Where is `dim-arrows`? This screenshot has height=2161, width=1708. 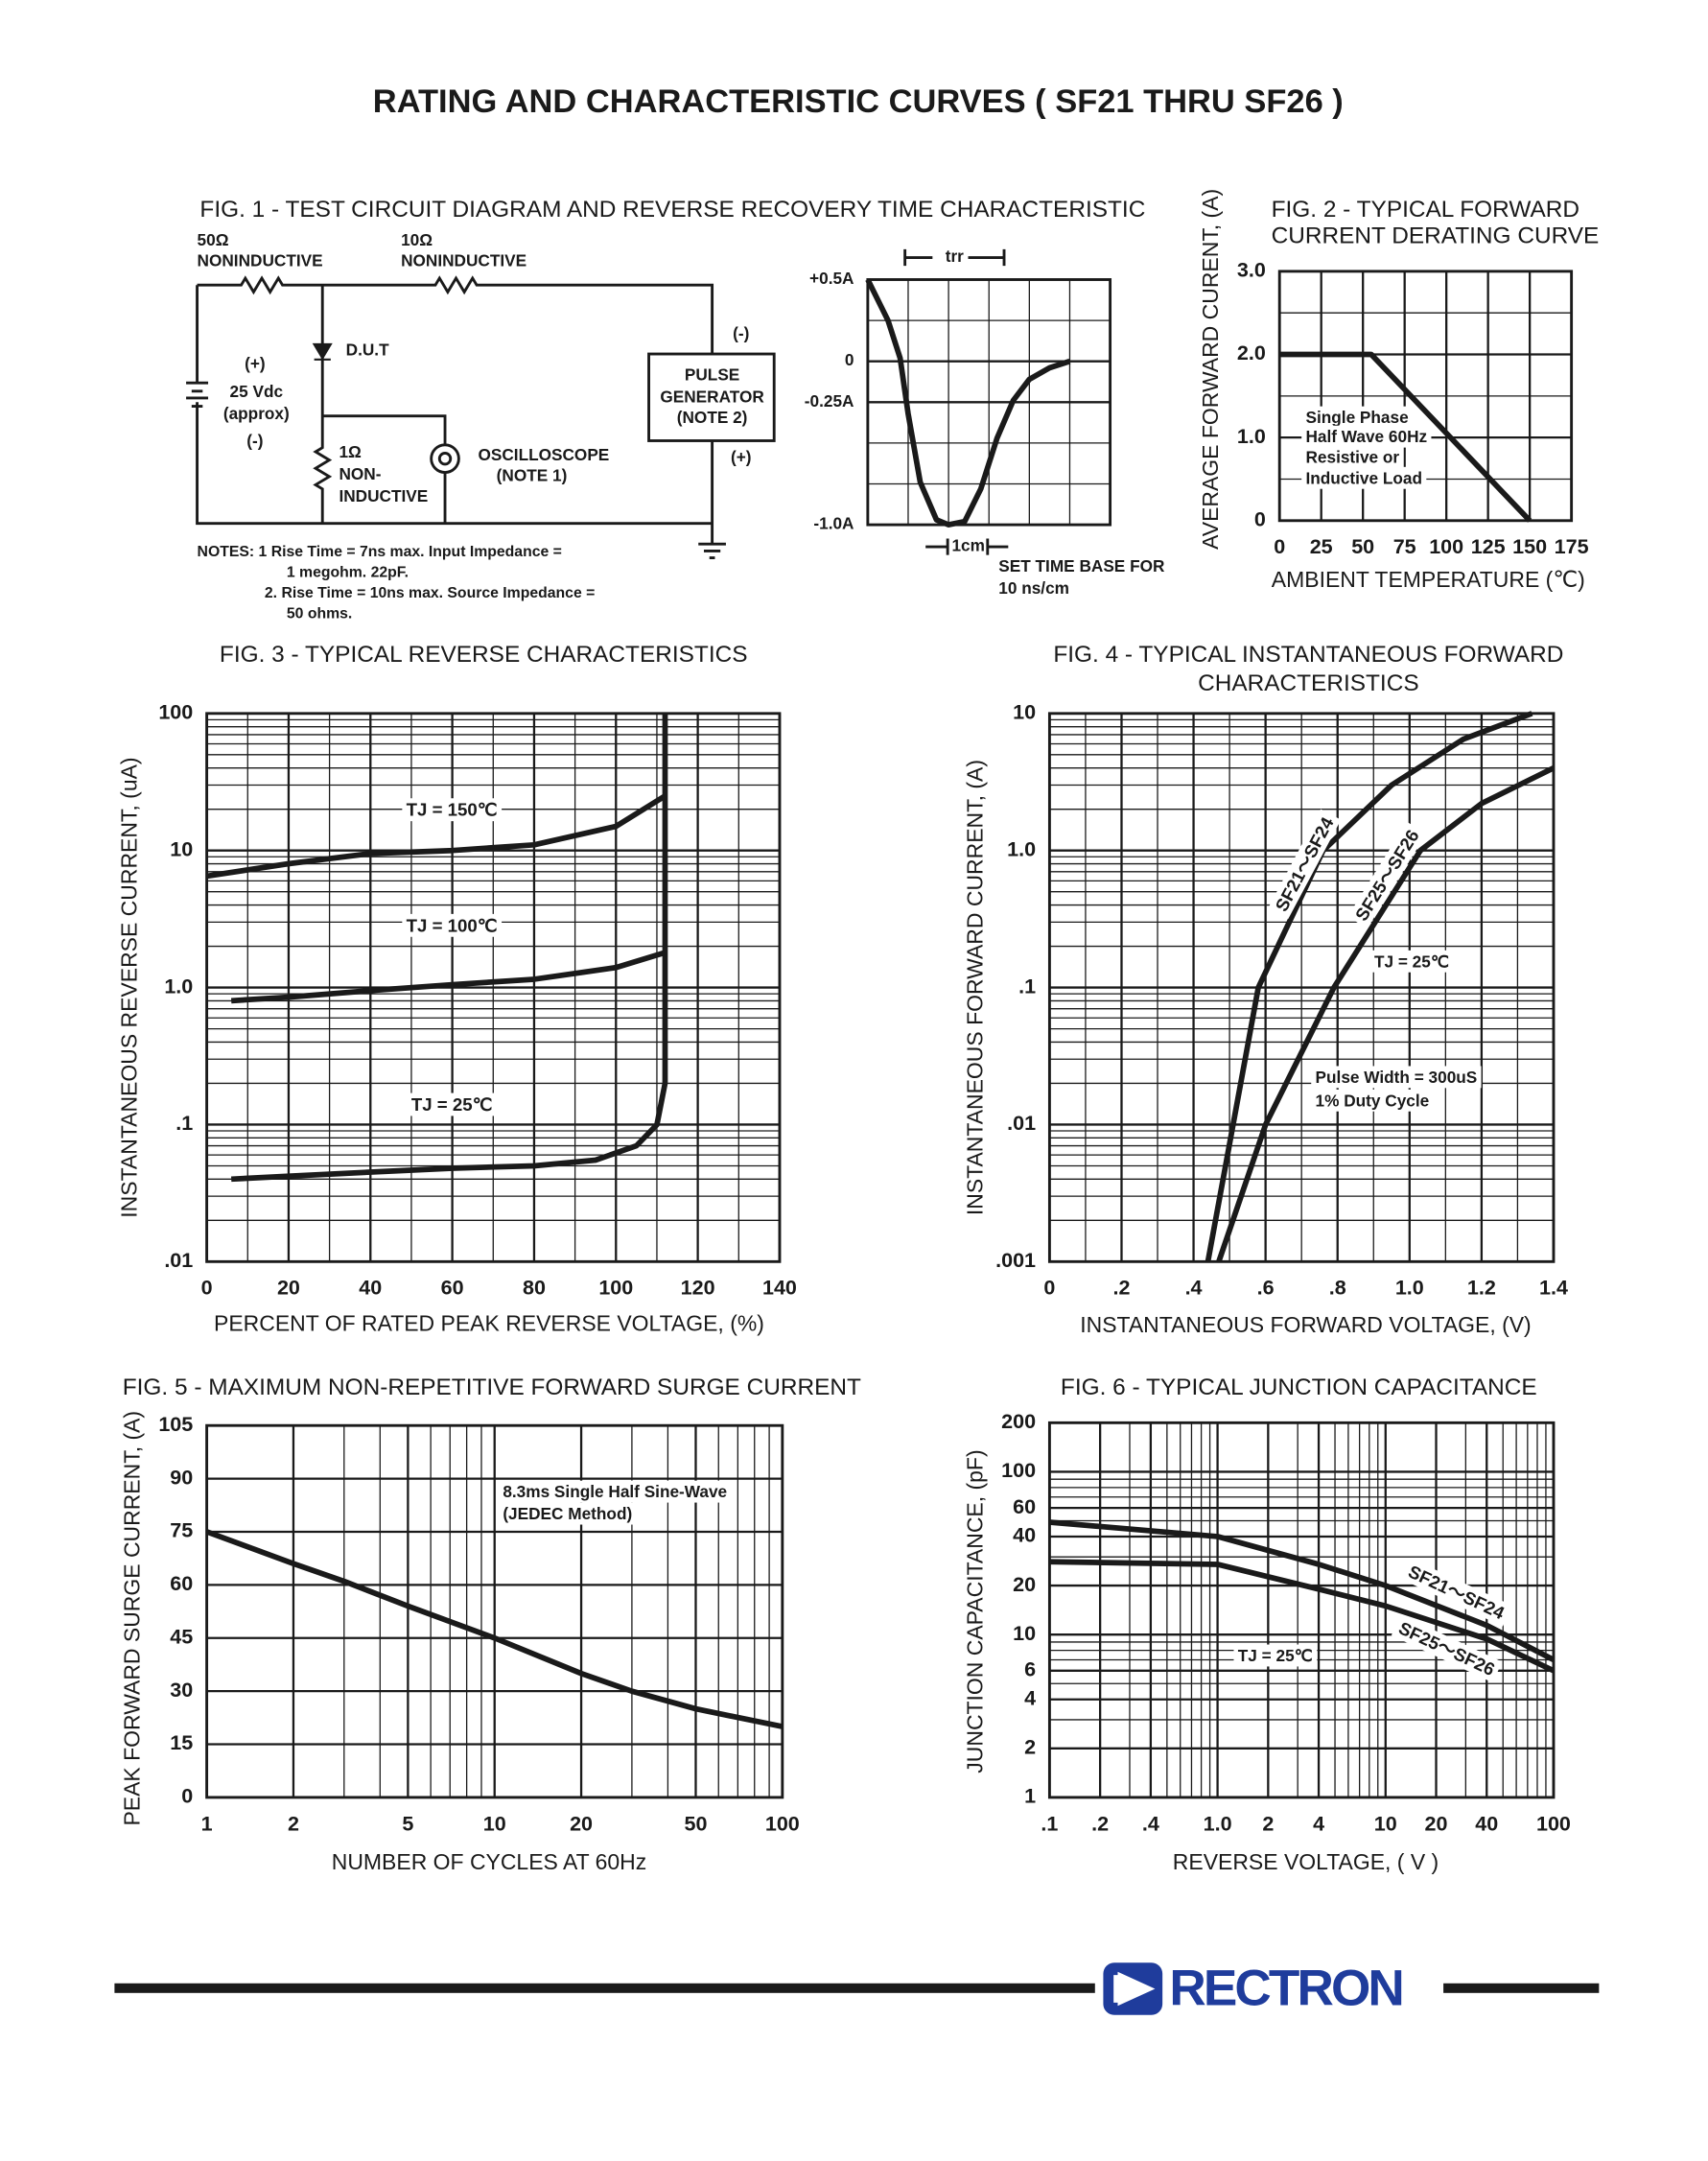 dim-arrows is located at coordinates (956, 401).